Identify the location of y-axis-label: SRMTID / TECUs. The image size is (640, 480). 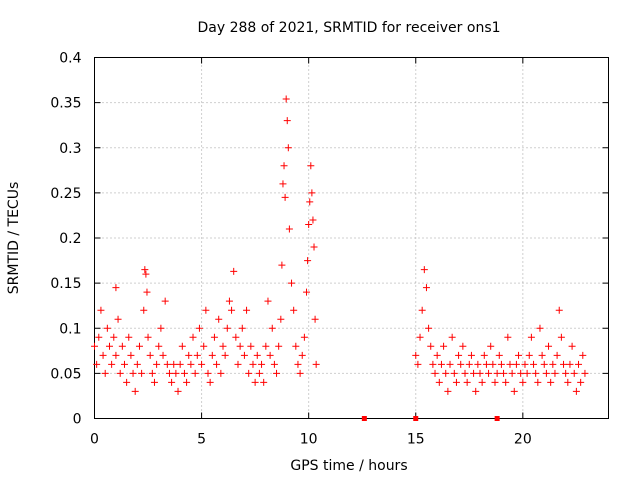
(14, 238).